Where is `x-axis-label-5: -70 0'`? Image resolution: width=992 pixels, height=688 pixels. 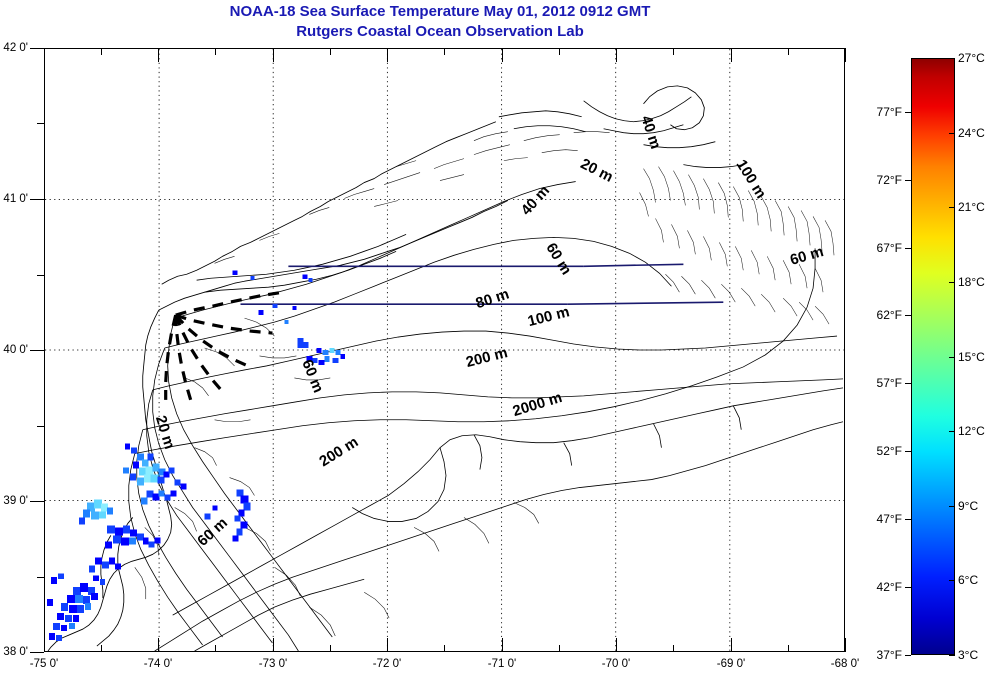
x-axis-label-5: -70 0' is located at coordinates (616, 664).